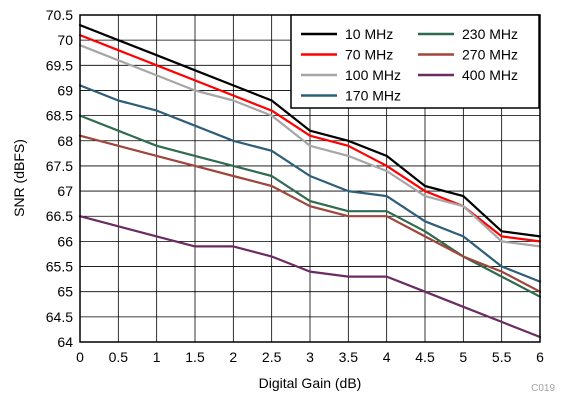 The width and height of the screenshot is (565, 397). I want to click on y-tick-label: 65, so click(65, 292).